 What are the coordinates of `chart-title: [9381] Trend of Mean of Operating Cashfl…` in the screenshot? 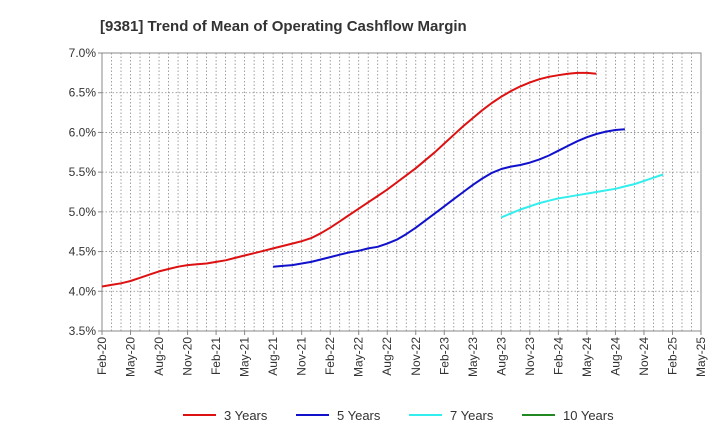 It's located at (283, 26).